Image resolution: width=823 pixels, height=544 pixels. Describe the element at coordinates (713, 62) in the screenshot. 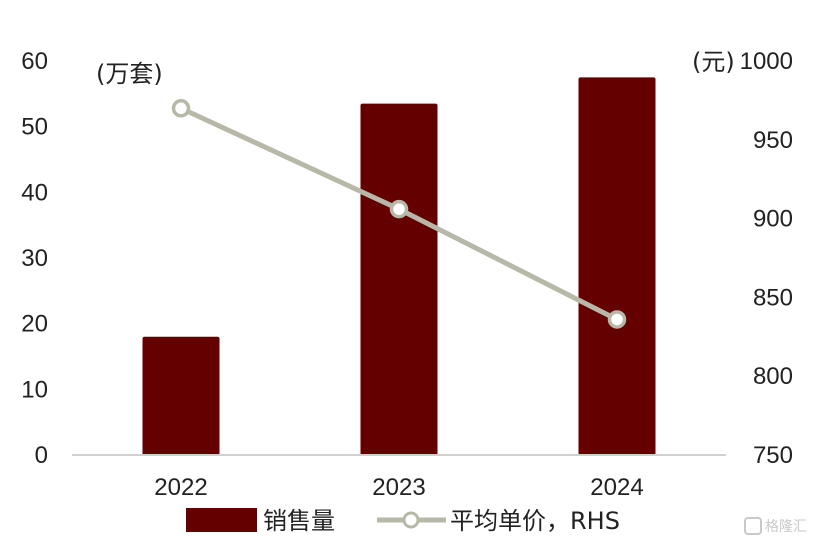

I see `right-axis-unit: (元)` at that location.